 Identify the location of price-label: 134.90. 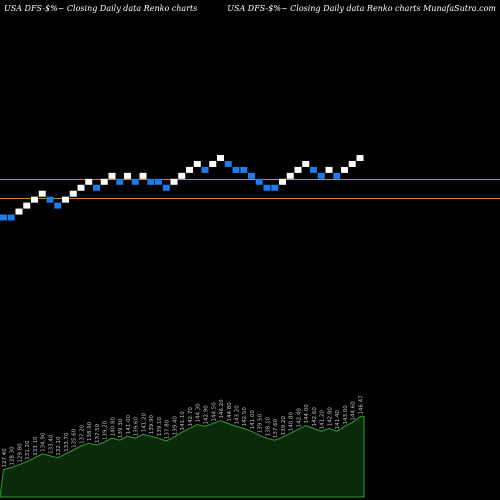
(44, 442).